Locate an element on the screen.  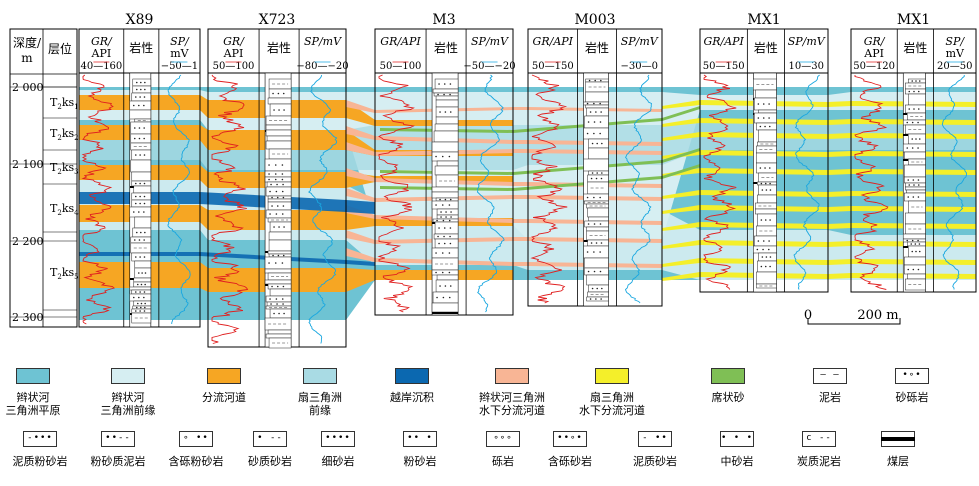
gr-label: GR/API is located at coordinates (553, 41).